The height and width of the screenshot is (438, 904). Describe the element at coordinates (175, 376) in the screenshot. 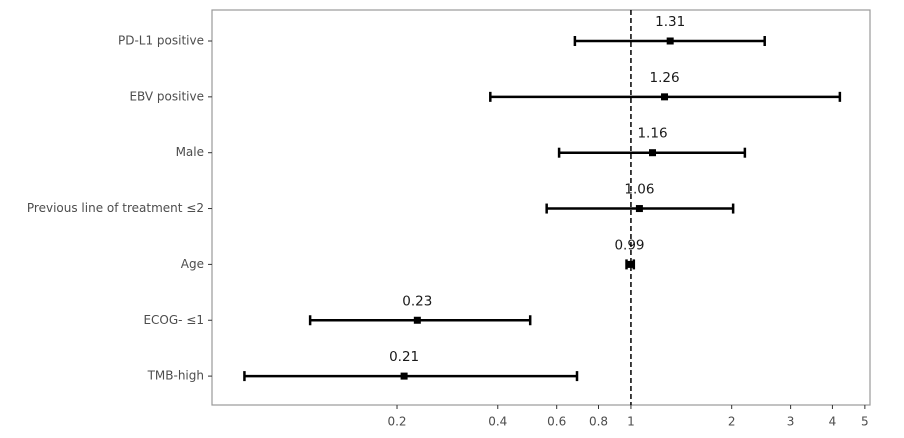

I see `y-tick-label: TMB-high` at that location.